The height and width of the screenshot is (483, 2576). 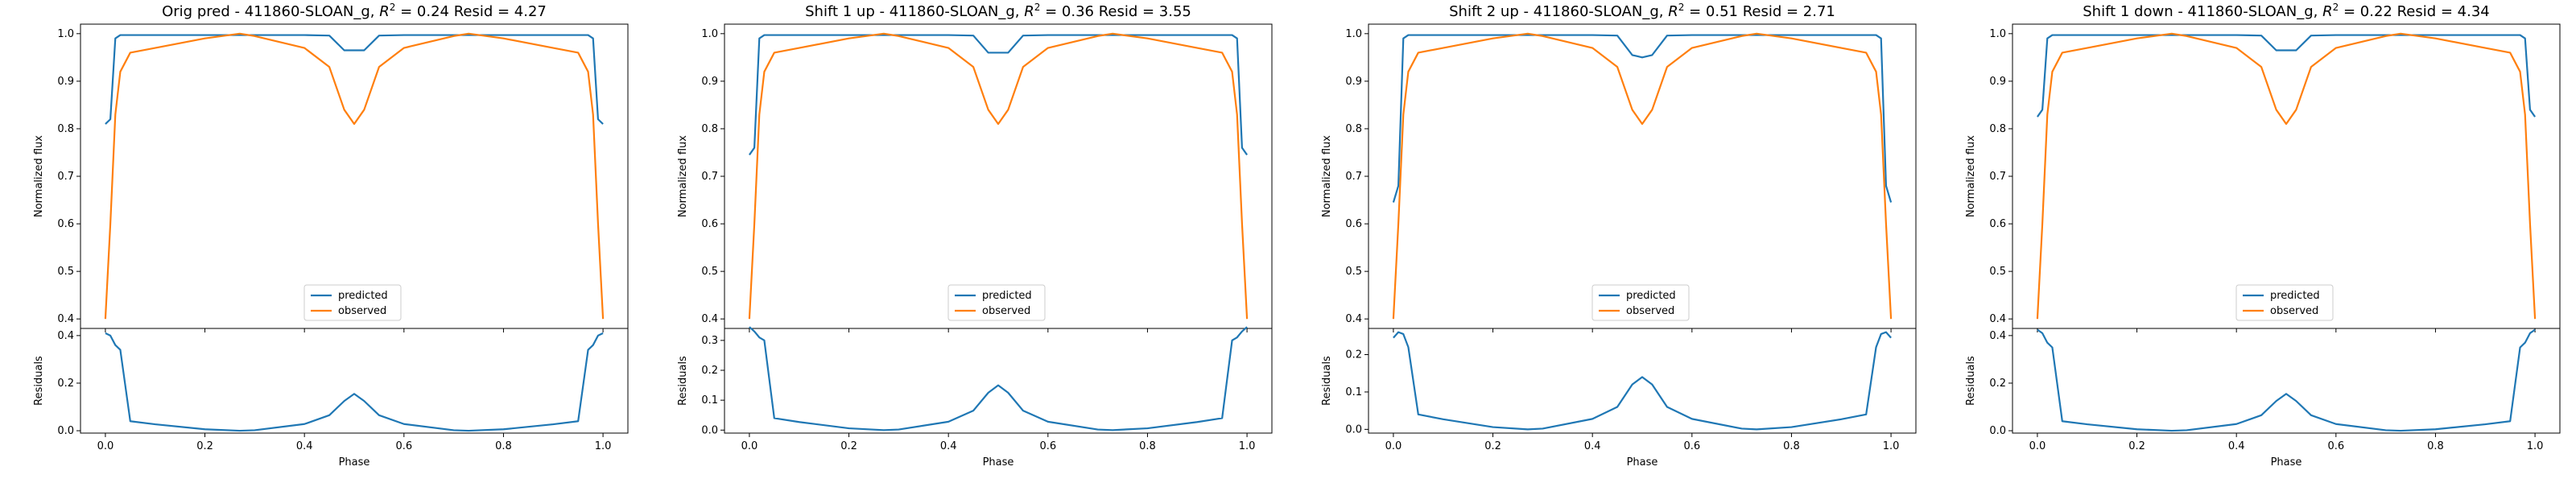 I want to click on flux-ytick-label: 0.5, so click(x=1353, y=272).